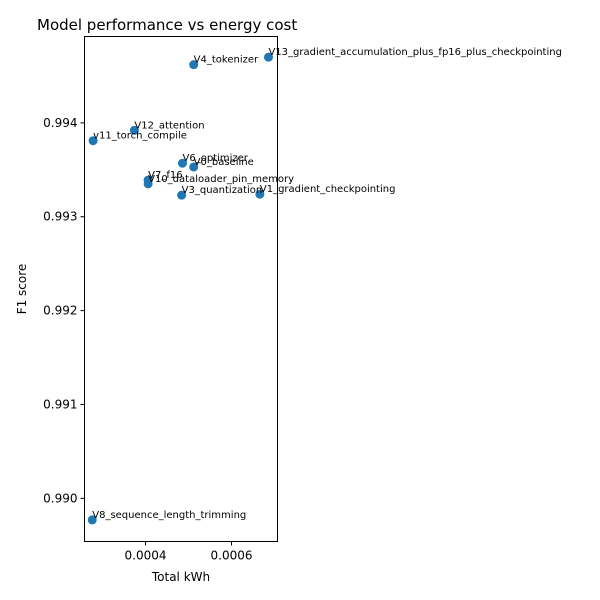  I want to click on y-tick-label: 0.992, so click(60, 311).